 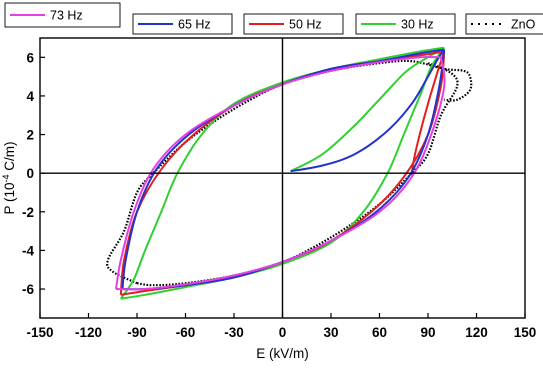 I want to click on legend-label: 65 Hz, so click(x=194, y=25).